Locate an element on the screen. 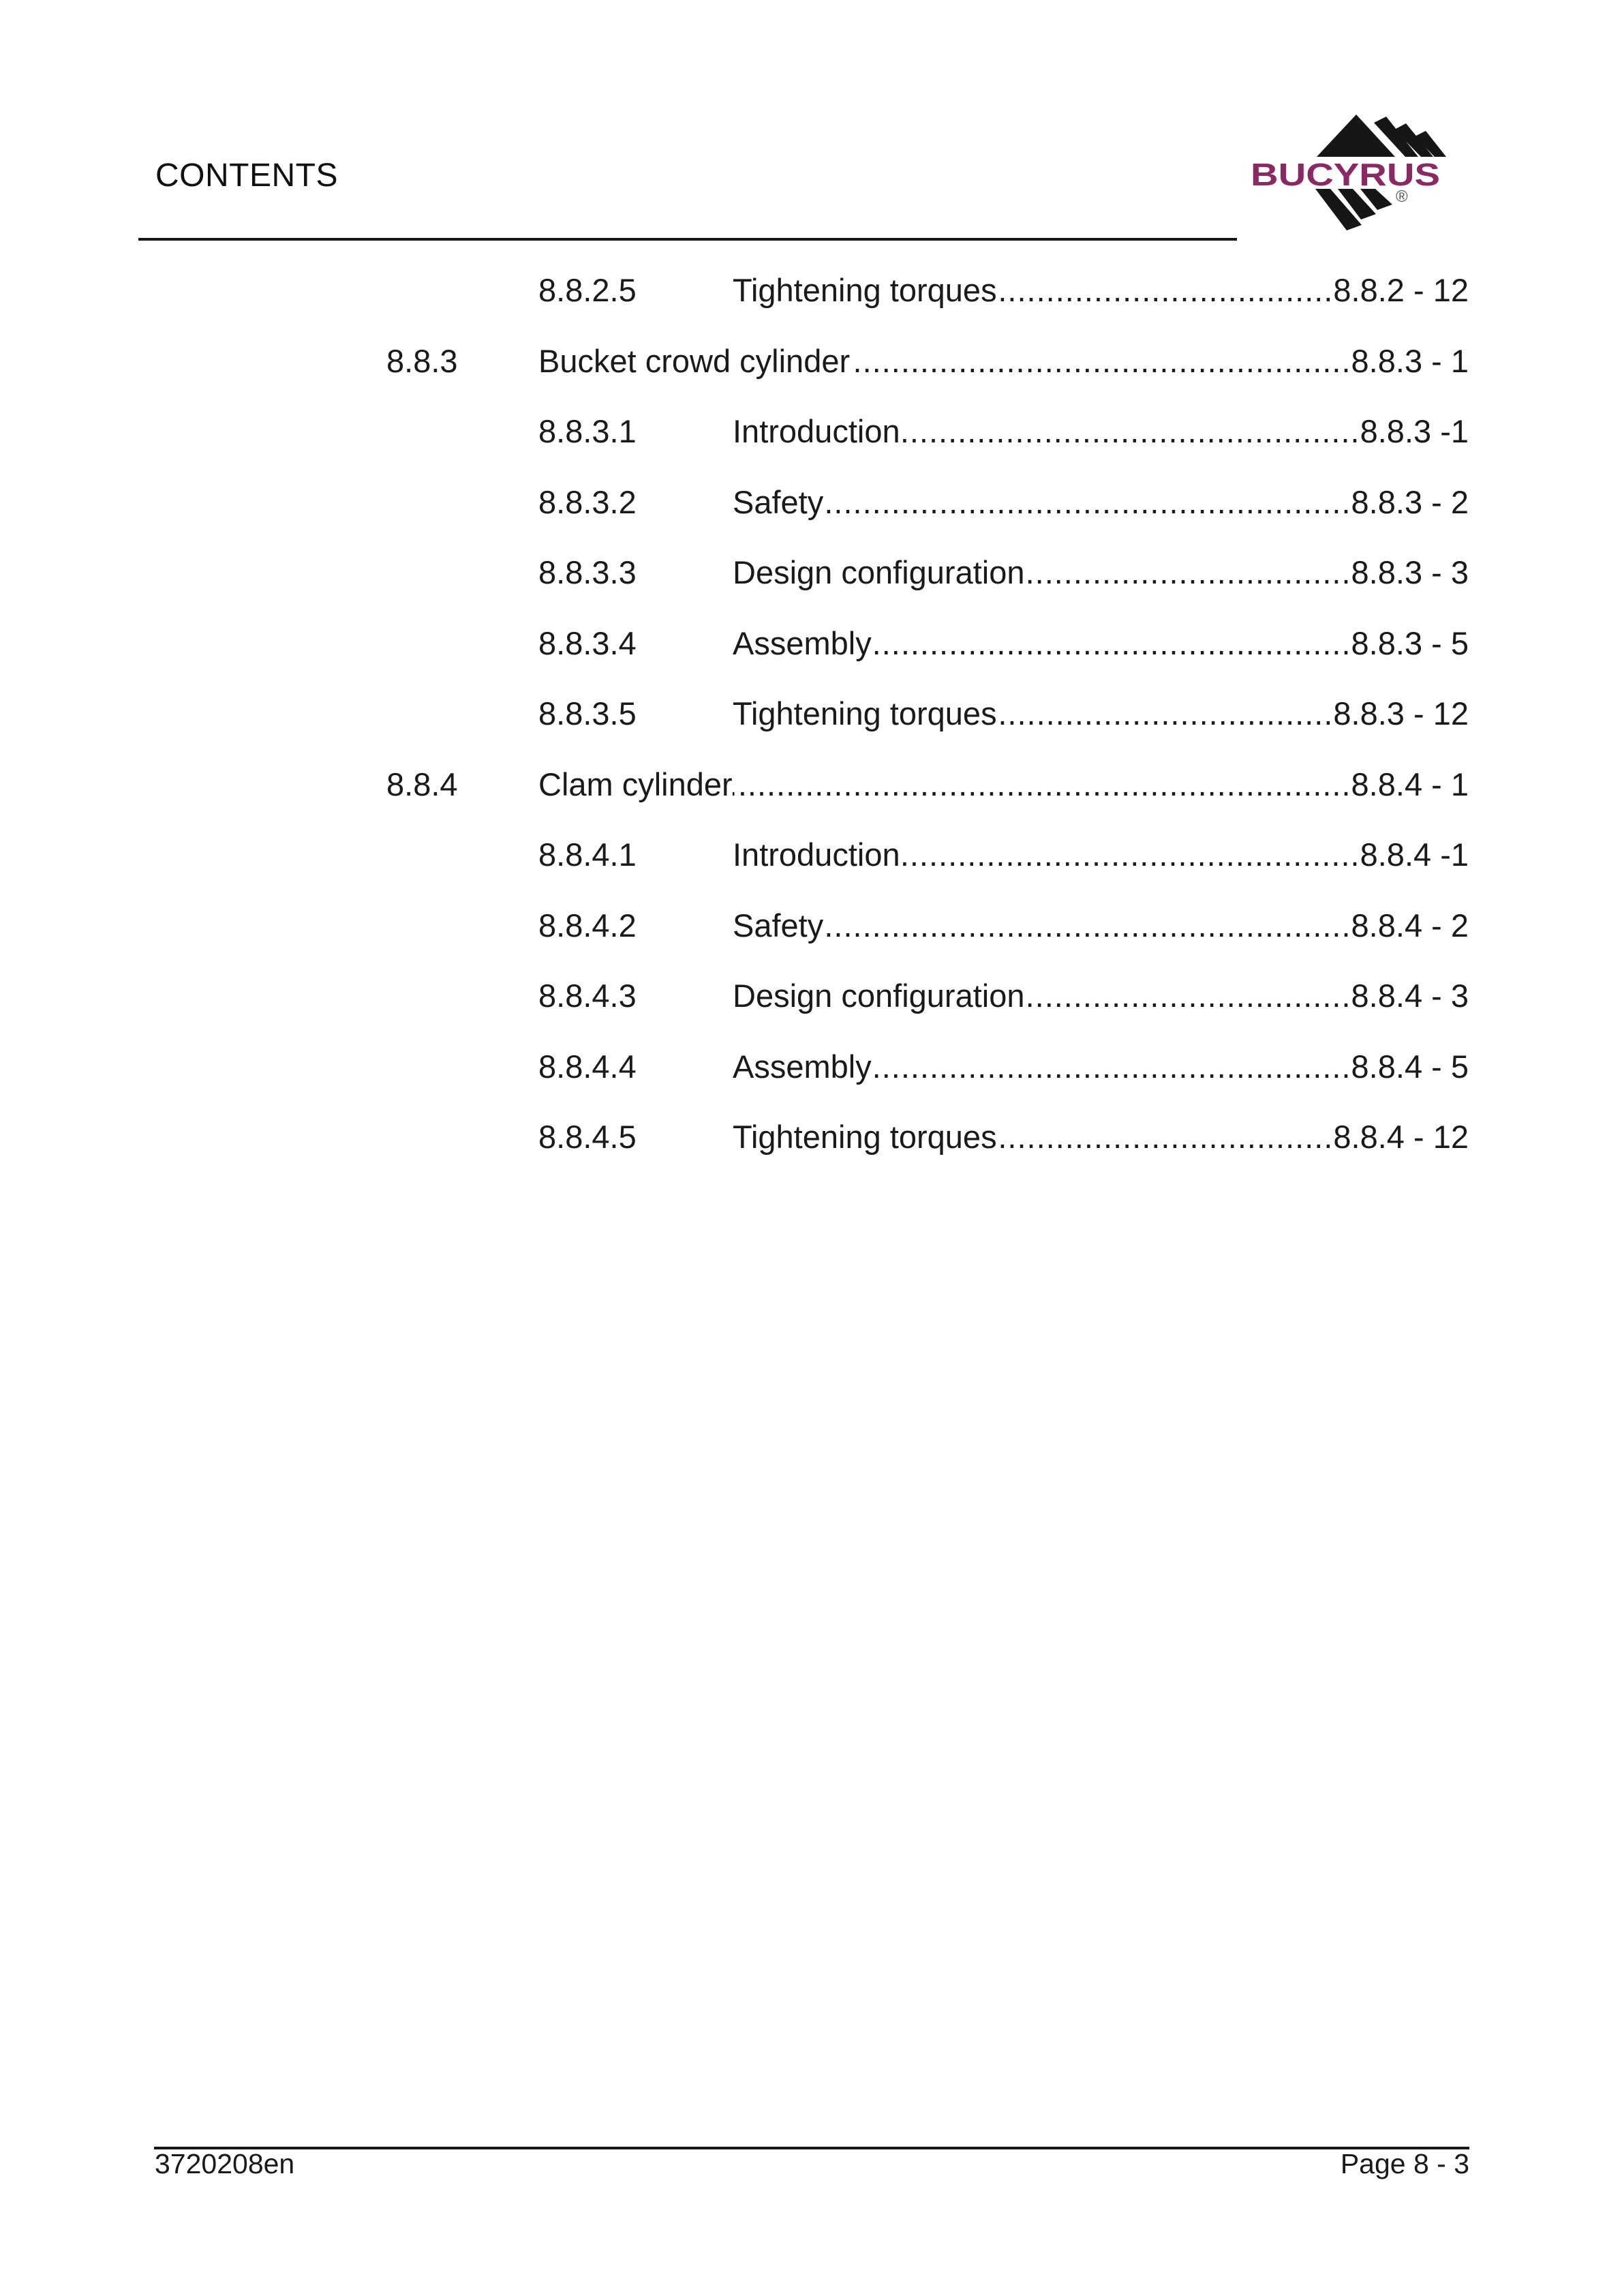 The height and width of the screenshot is (2296, 1622). toc-entry-pageref: 8.8.4 - 1 is located at coordinates (1410, 784).